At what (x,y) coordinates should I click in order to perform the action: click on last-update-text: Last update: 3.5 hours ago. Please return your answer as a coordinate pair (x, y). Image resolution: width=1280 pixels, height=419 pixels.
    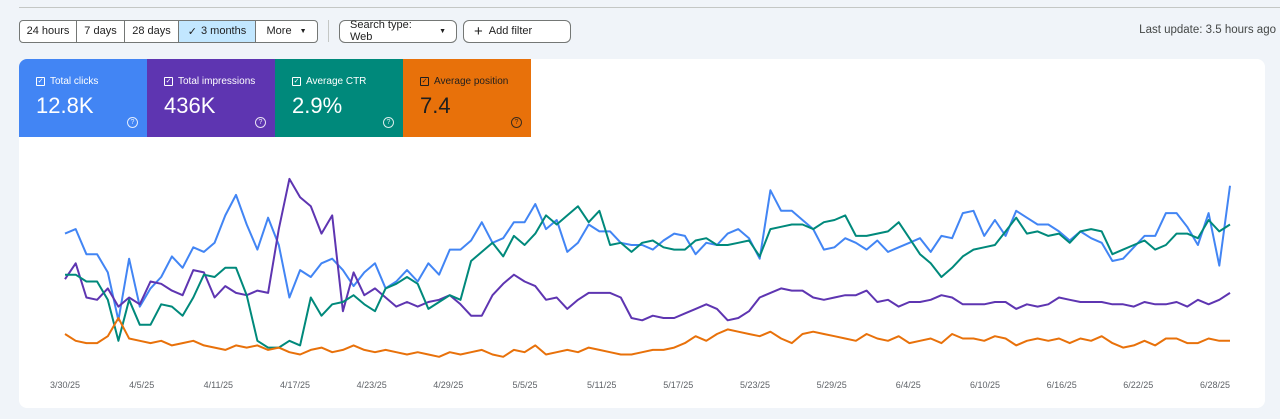
    Looking at the image, I should click on (1207, 30).